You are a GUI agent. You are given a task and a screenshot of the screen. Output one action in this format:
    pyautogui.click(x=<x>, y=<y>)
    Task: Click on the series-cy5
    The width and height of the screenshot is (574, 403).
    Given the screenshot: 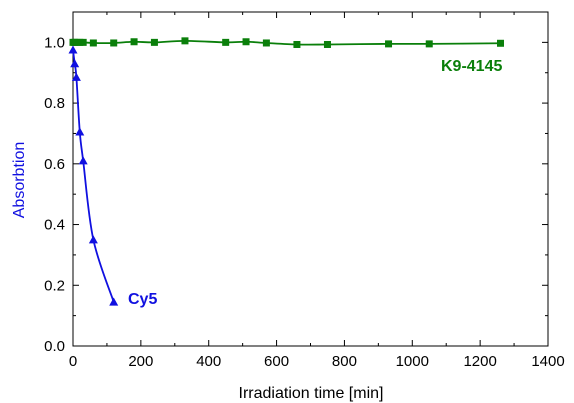 What is the action you would take?
    pyautogui.click(x=93, y=175)
    